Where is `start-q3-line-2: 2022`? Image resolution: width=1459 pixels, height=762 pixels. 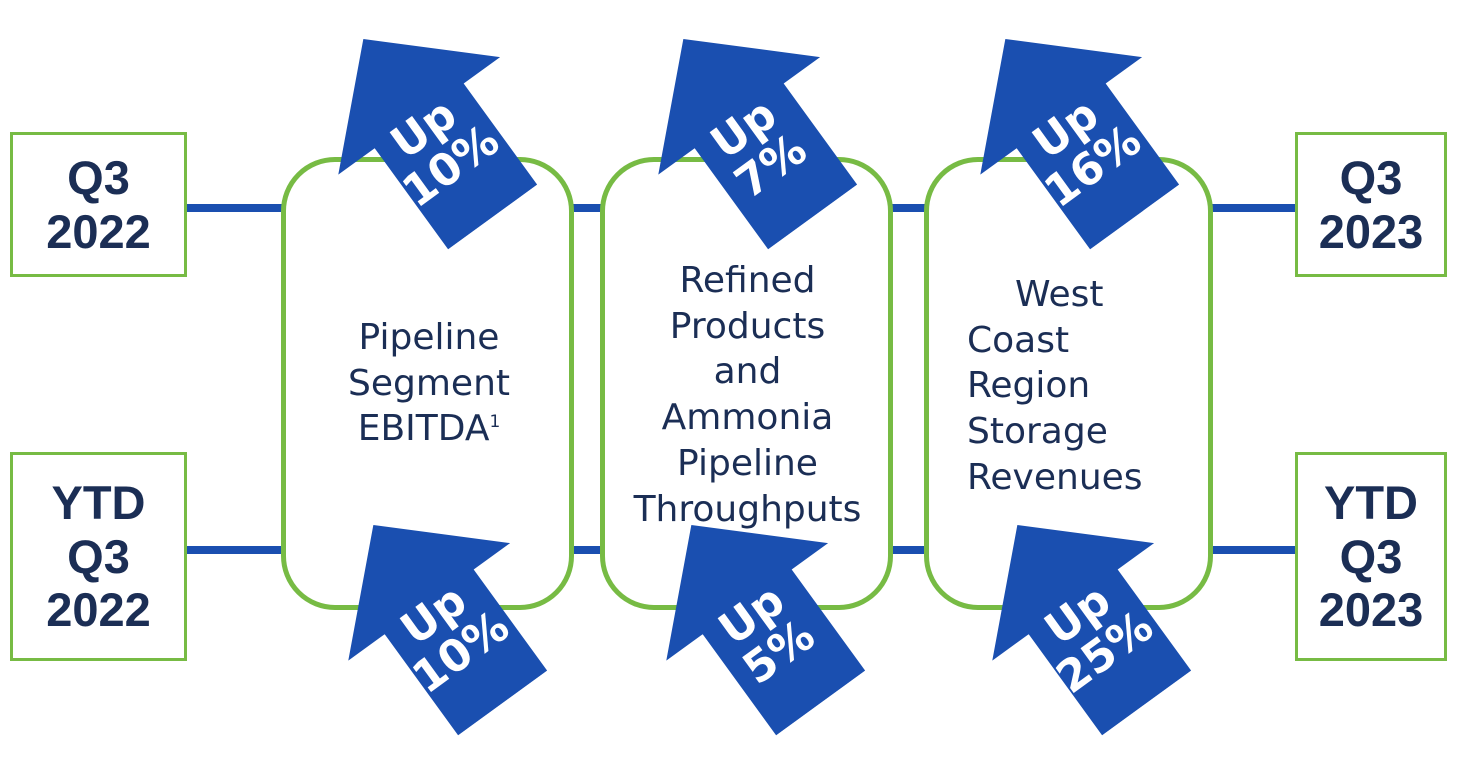 start-q3-line-2: 2022 is located at coordinates (98, 231).